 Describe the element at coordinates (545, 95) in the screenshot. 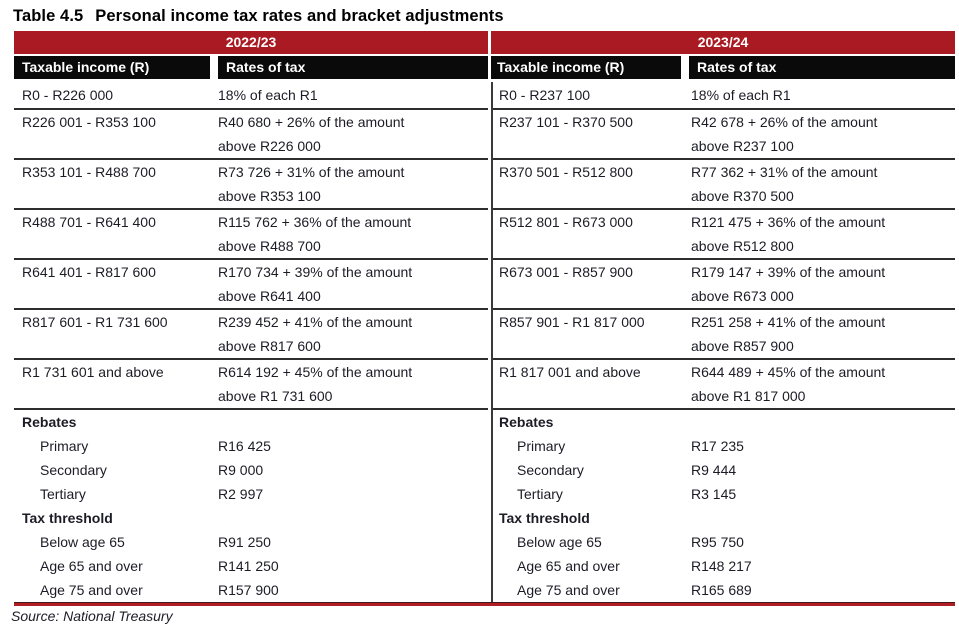

I see `income-cell: R0 - R237 100` at that location.